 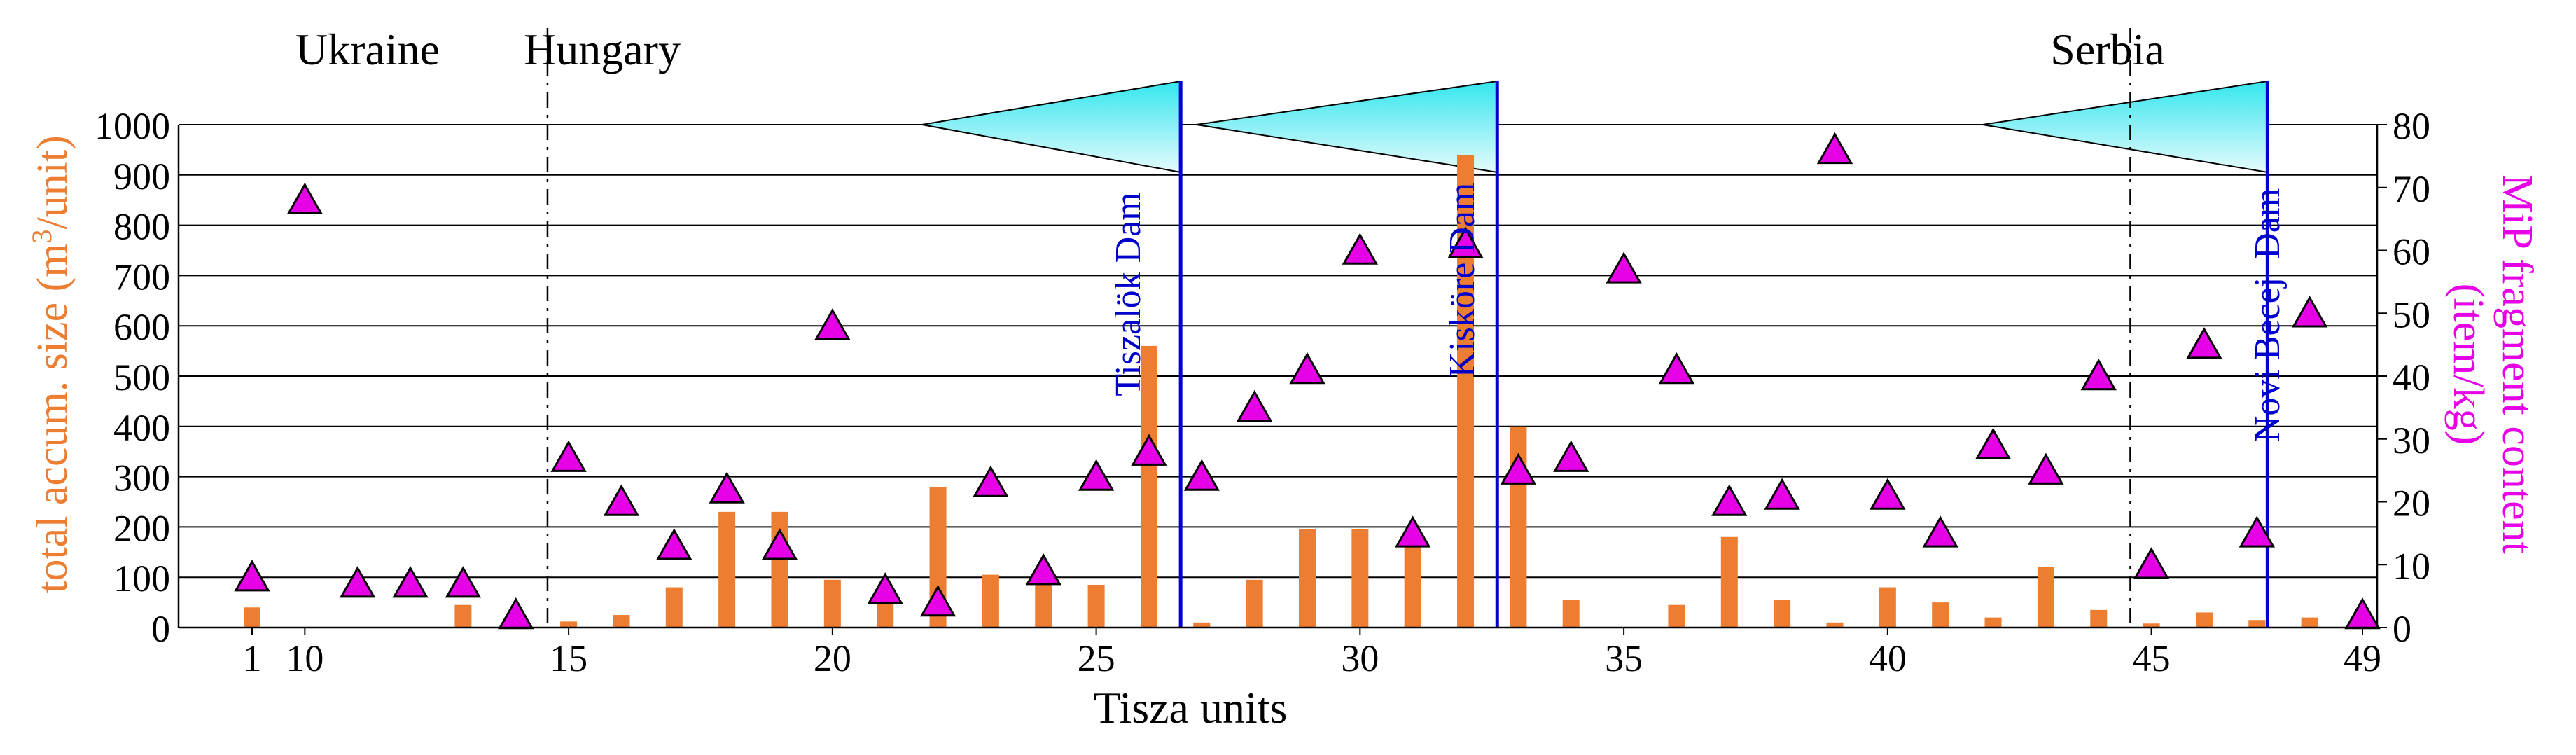 What do you see at coordinates (1128, 294) in the screenshot?
I see `dam-label-tiszalok: Tiszalök Dam` at bounding box center [1128, 294].